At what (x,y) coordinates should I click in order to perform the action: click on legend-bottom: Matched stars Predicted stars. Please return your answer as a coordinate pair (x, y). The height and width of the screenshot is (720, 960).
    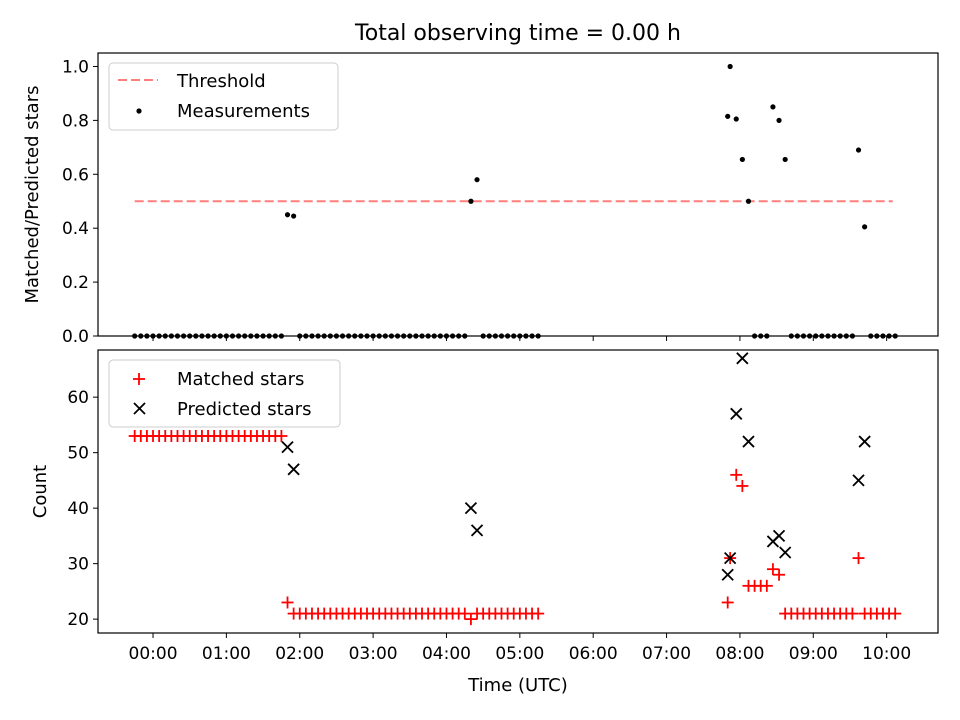
    Looking at the image, I should click on (224, 393).